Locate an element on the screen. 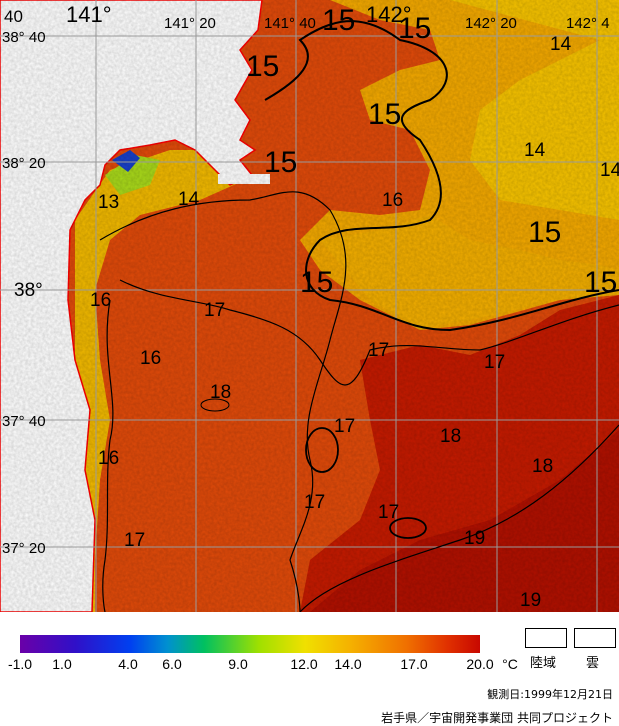 The height and width of the screenshot is (726, 619). isotherm-17b is located at coordinates (108, 455).